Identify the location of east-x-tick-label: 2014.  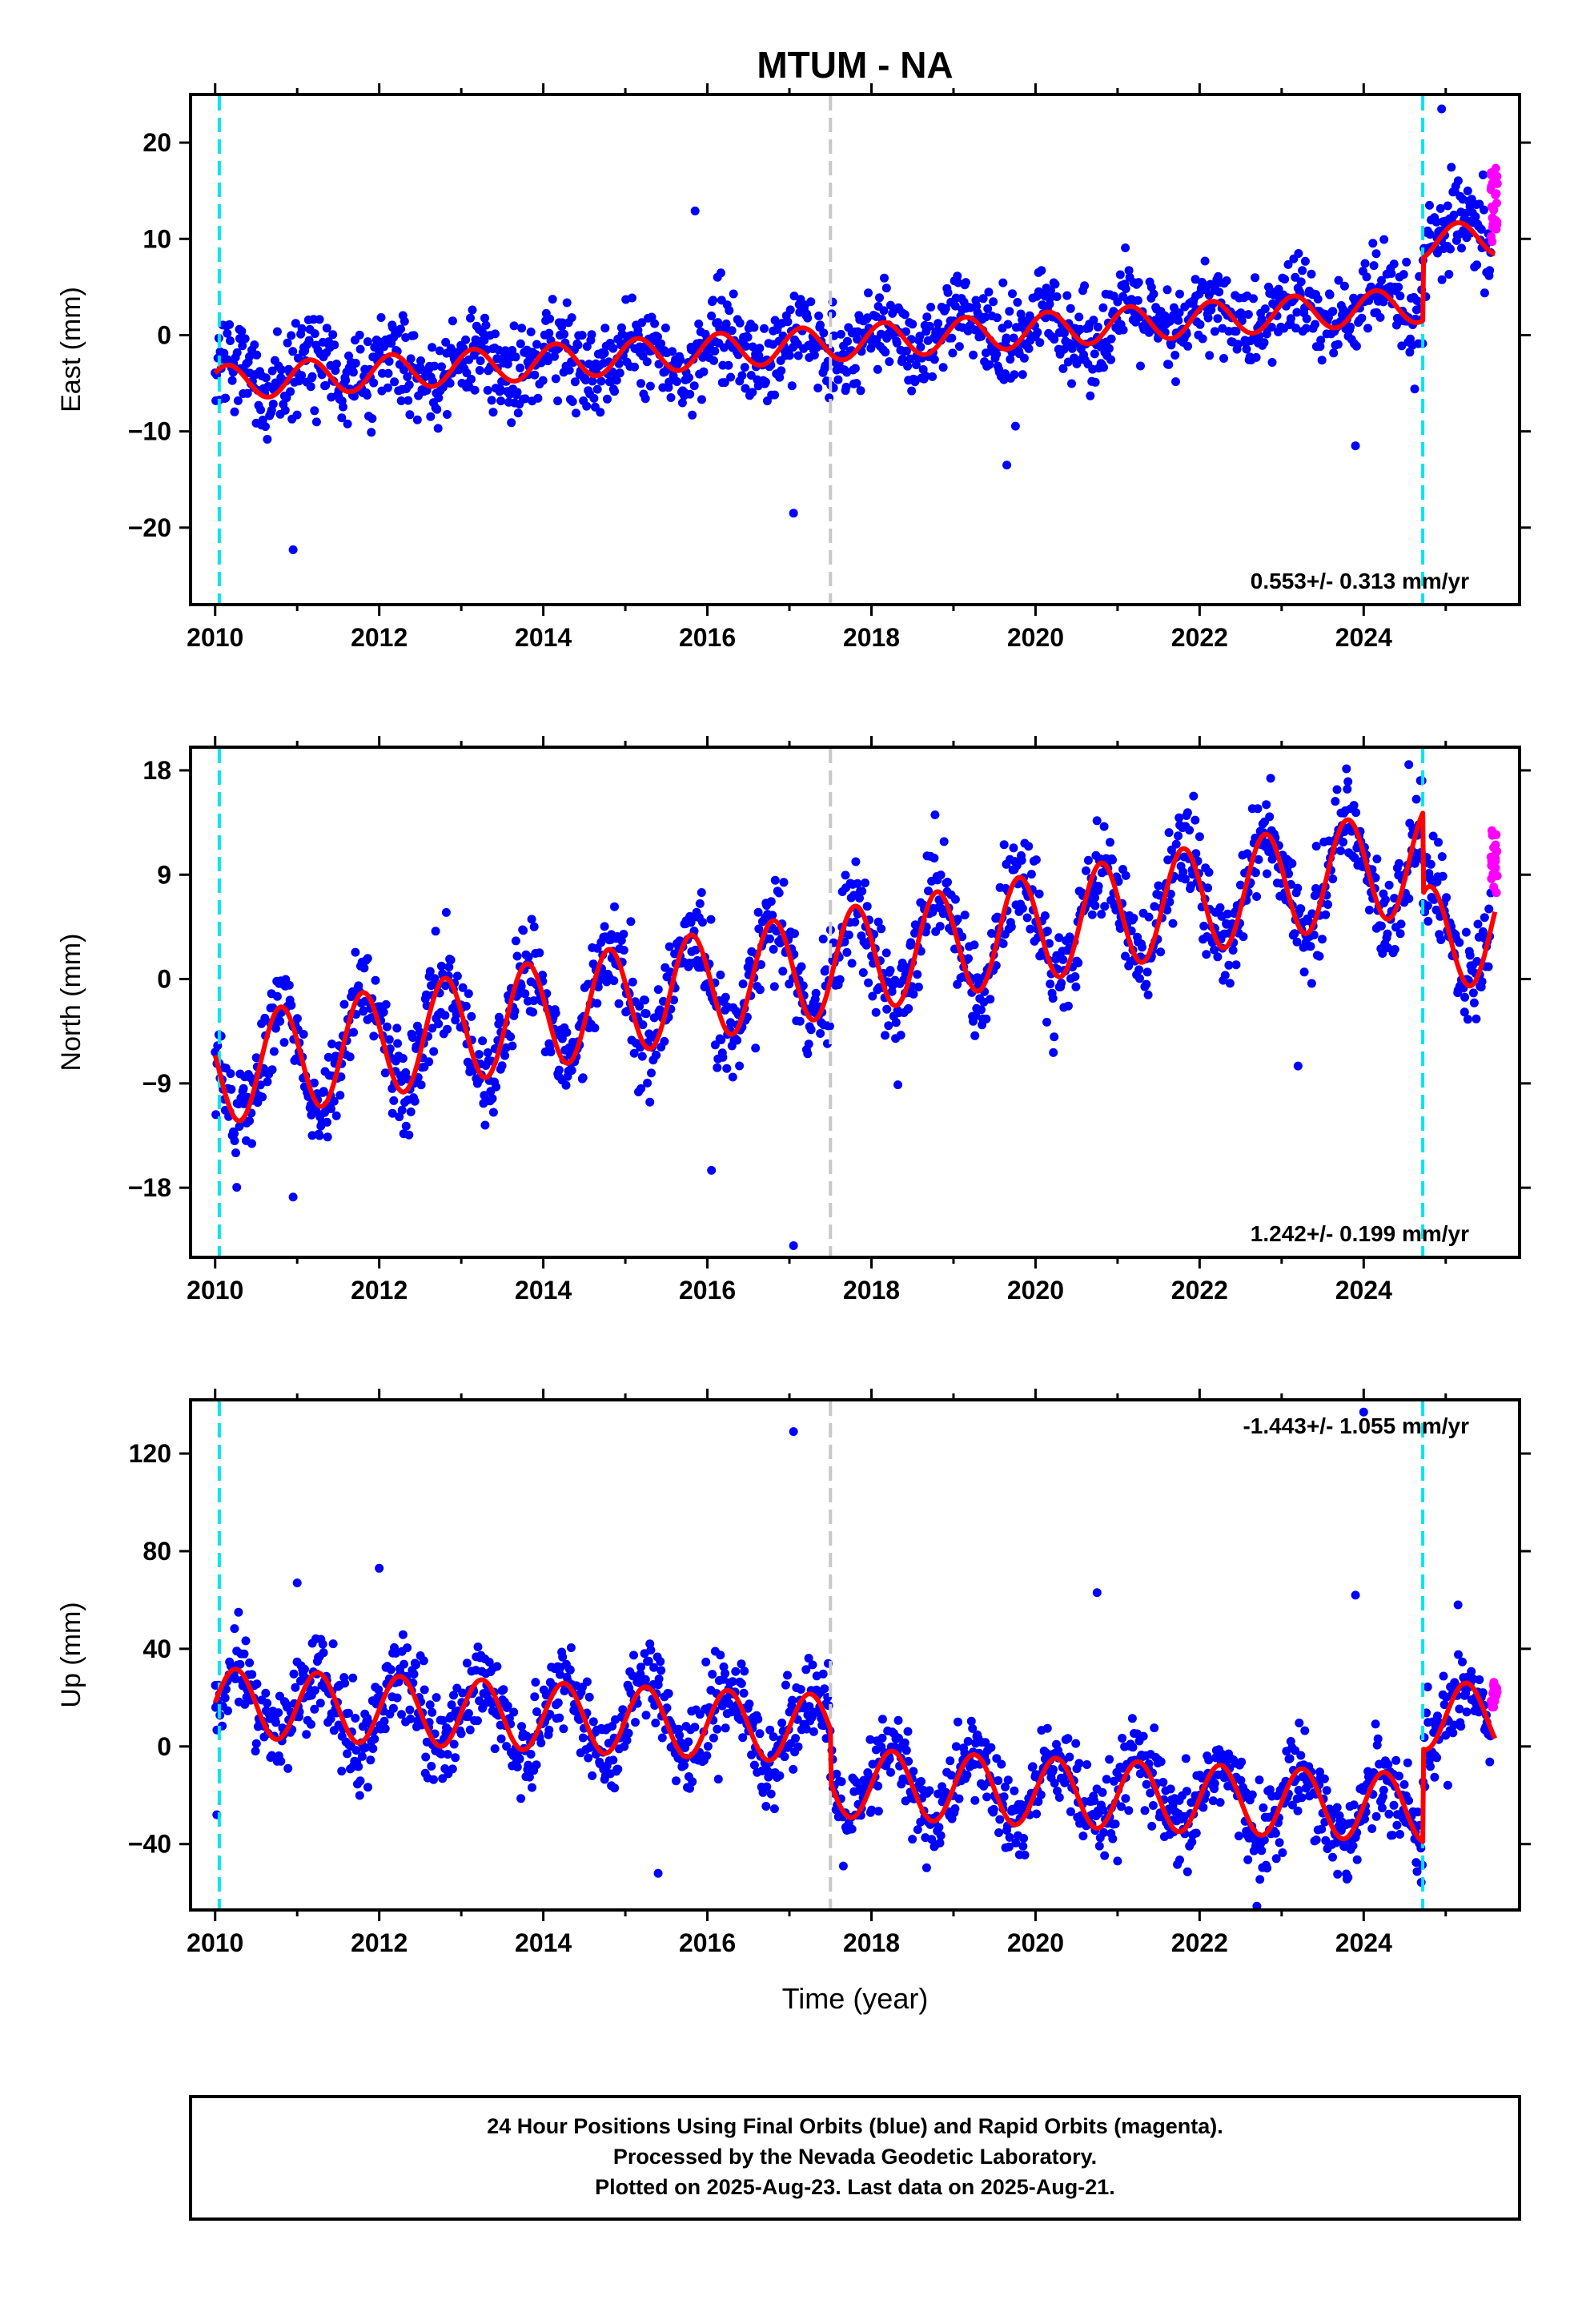
(543, 637).